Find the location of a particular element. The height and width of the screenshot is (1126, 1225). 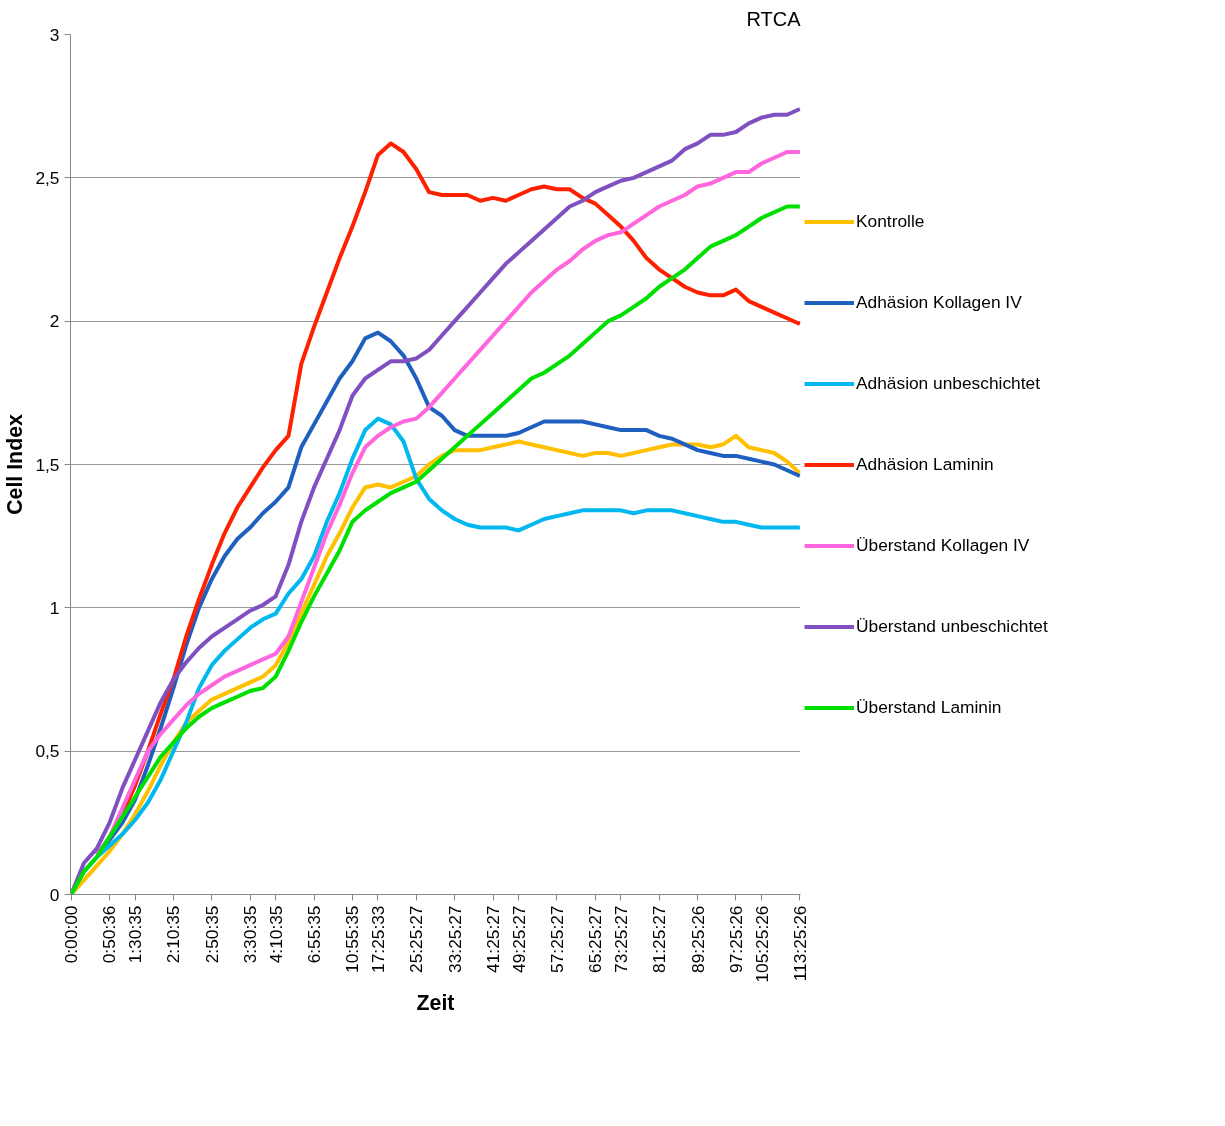

x-tick-label: 97:25:26 is located at coordinates (735, 939).